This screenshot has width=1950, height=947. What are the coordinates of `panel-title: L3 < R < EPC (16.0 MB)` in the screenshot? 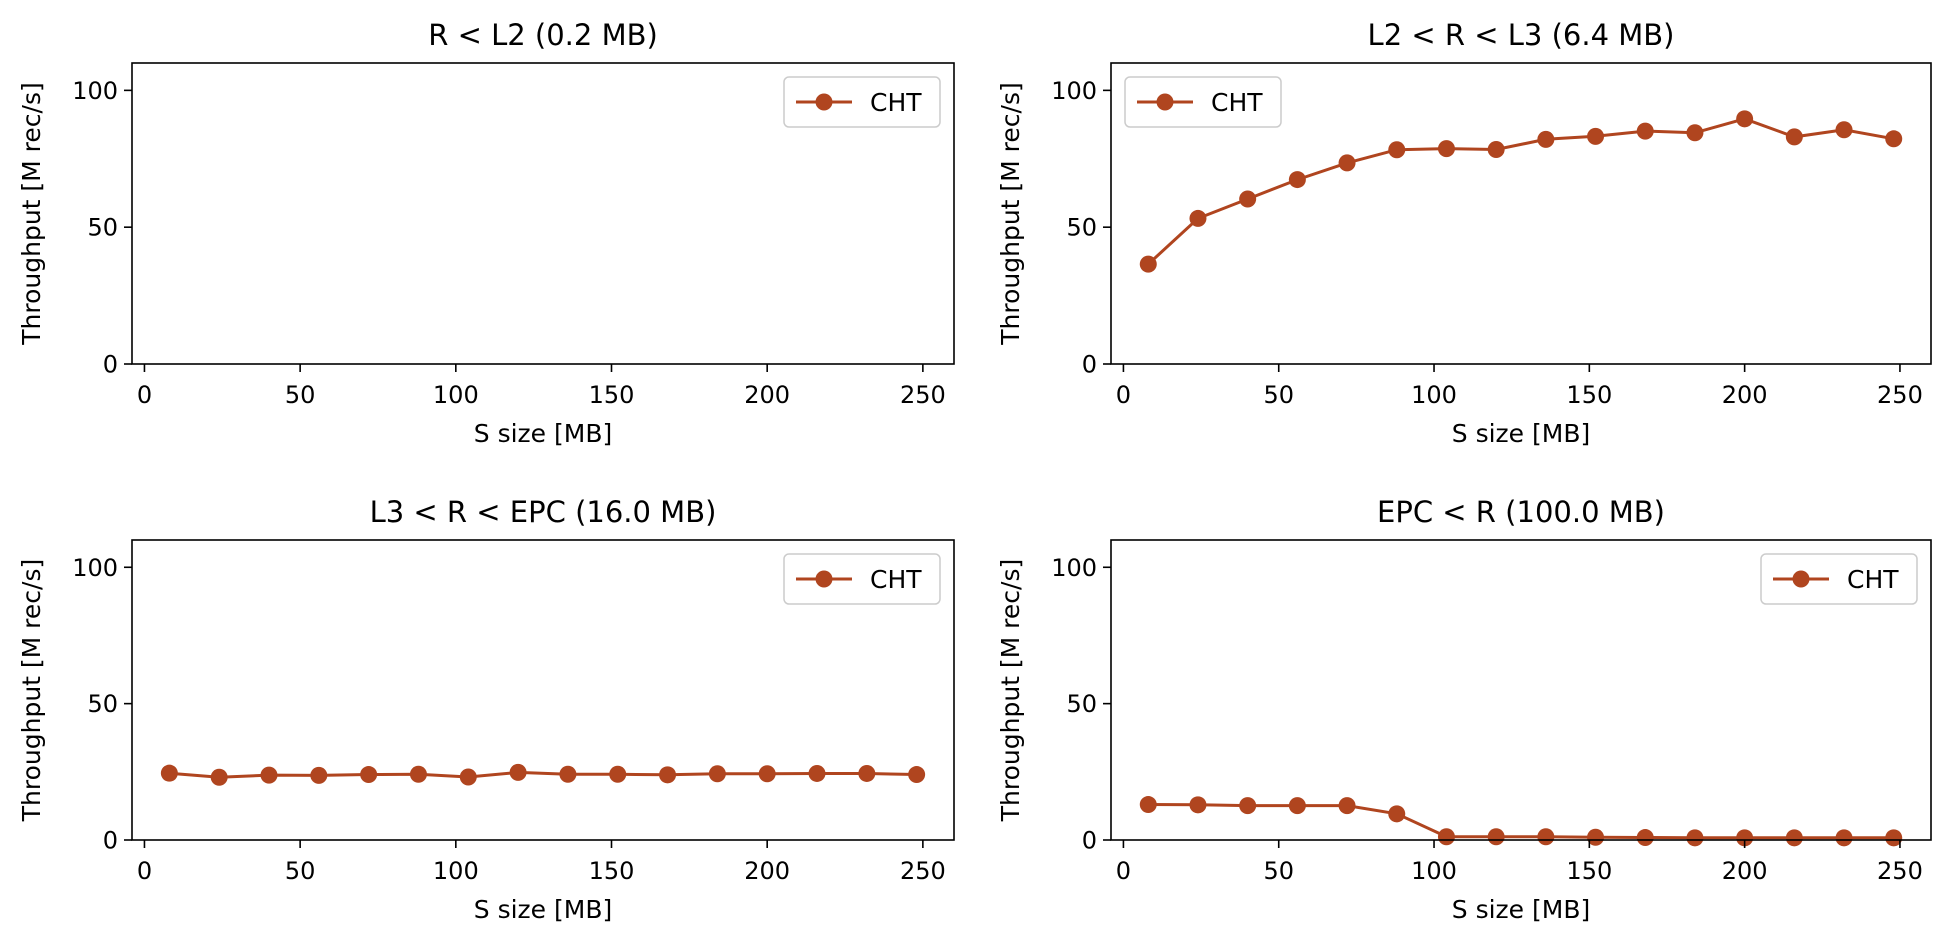 It's located at (543, 512).